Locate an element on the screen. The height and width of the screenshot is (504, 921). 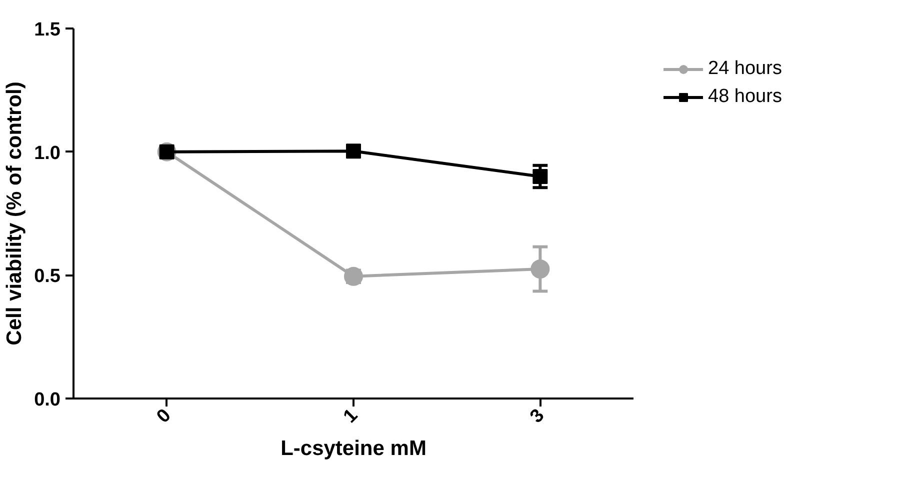
x-axis-title: L-csyteine mM is located at coordinates (353, 448).